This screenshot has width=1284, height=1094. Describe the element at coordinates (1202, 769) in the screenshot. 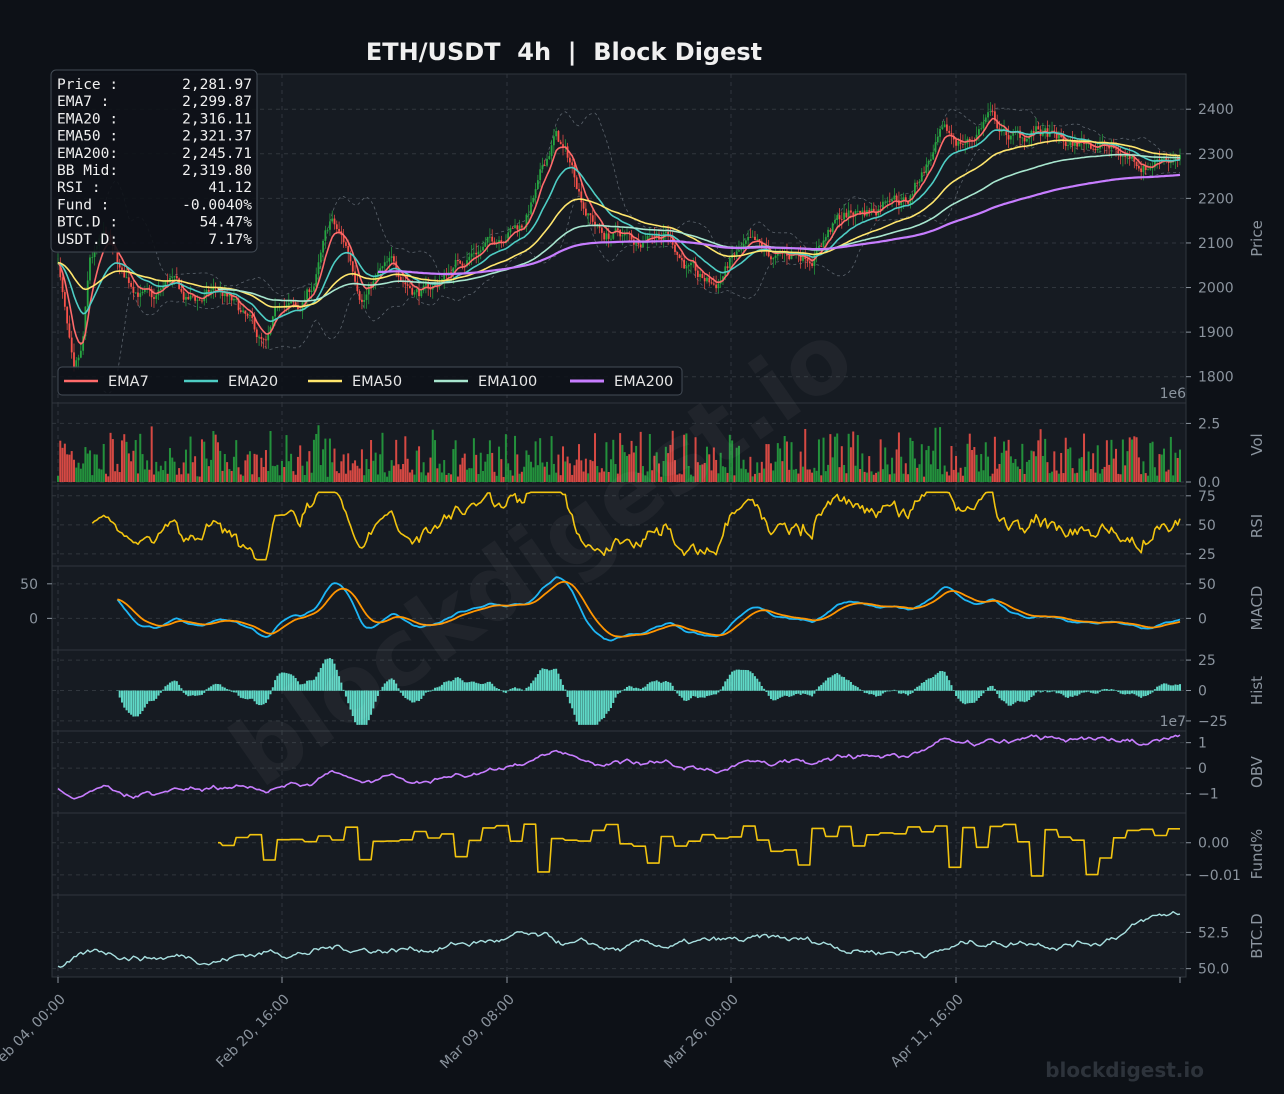

I see `y-tick-label: 0` at that location.